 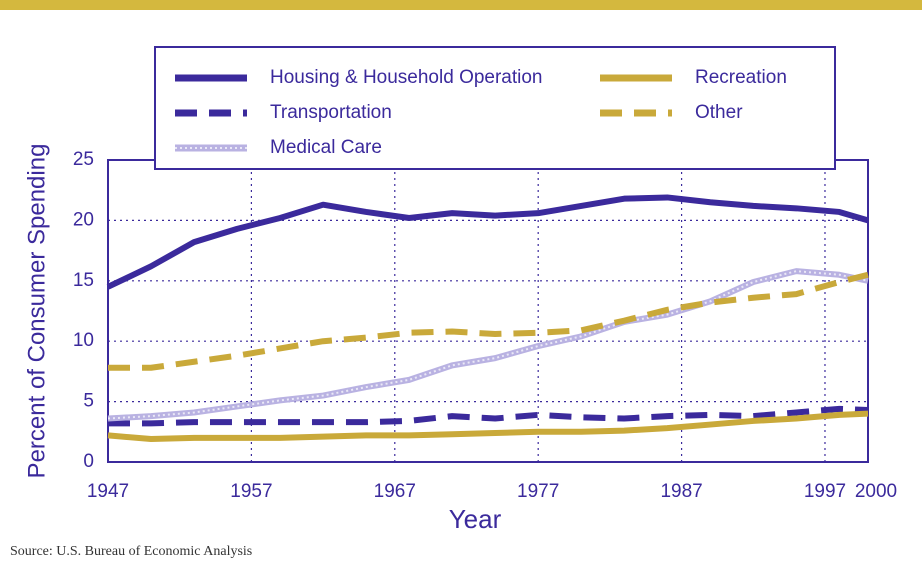 I want to click on legend-label: Other, so click(x=719, y=112).